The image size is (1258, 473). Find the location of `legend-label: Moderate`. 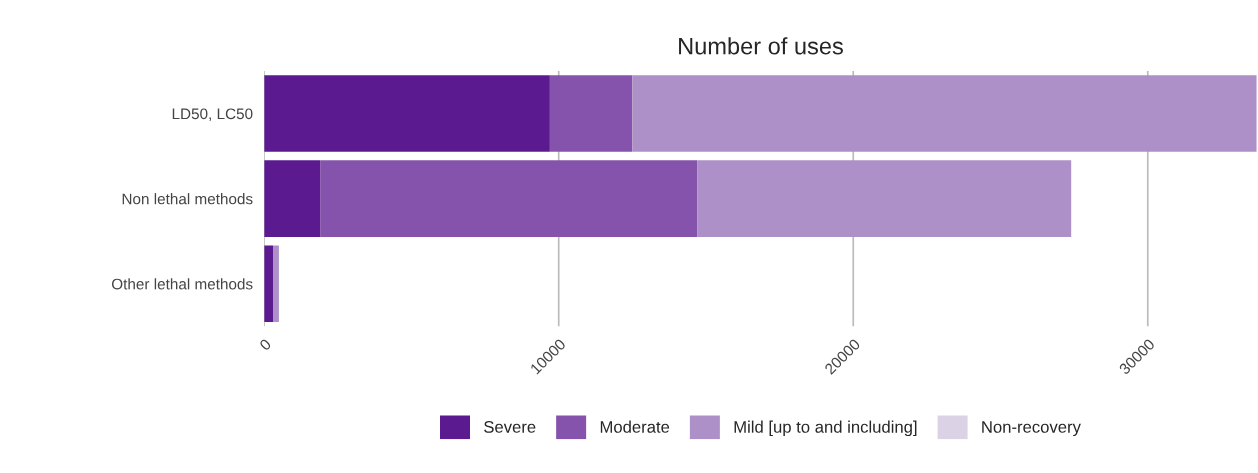

legend-label: Moderate is located at coordinates (635, 426).